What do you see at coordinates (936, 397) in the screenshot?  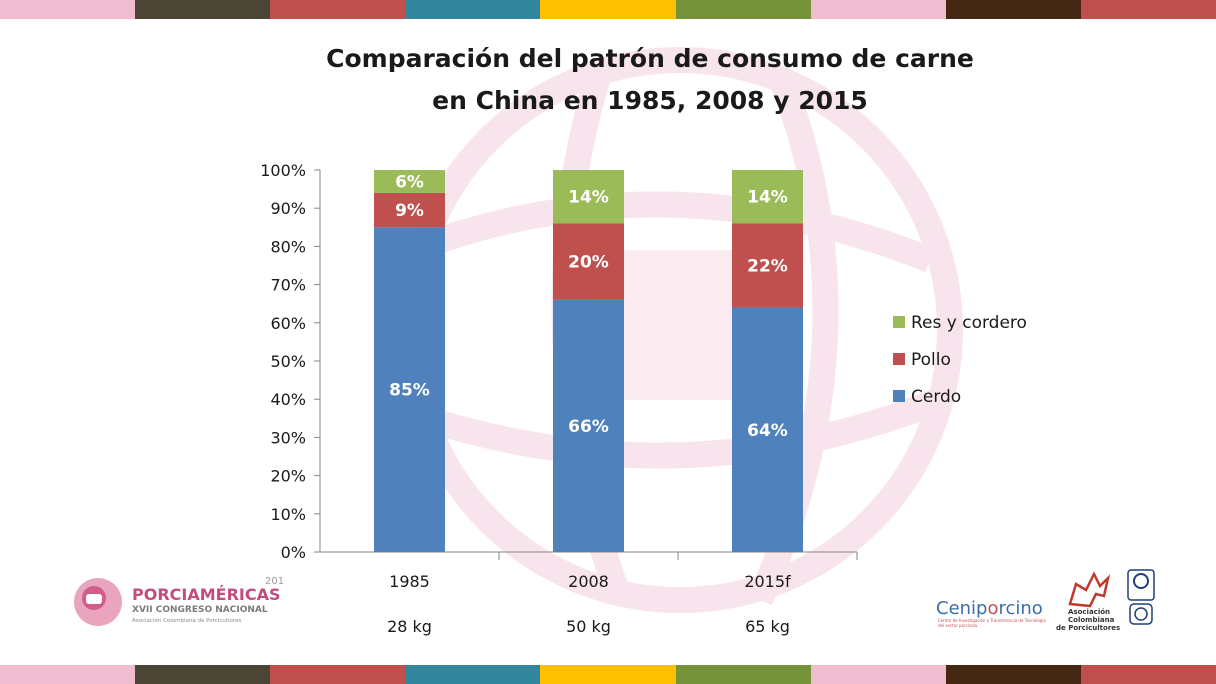 I see `legend-label: Cerdo` at bounding box center [936, 397].